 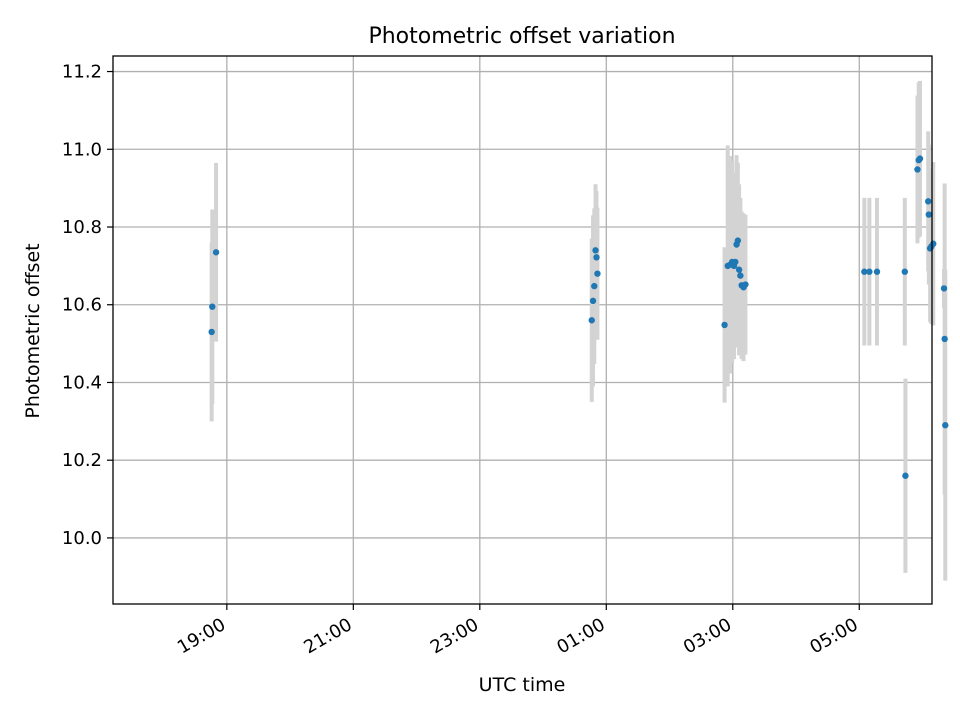 What do you see at coordinates (454, 636) in the screenshot?
I see `x-tick-label: 23:00` at bounding box center [454, 636].